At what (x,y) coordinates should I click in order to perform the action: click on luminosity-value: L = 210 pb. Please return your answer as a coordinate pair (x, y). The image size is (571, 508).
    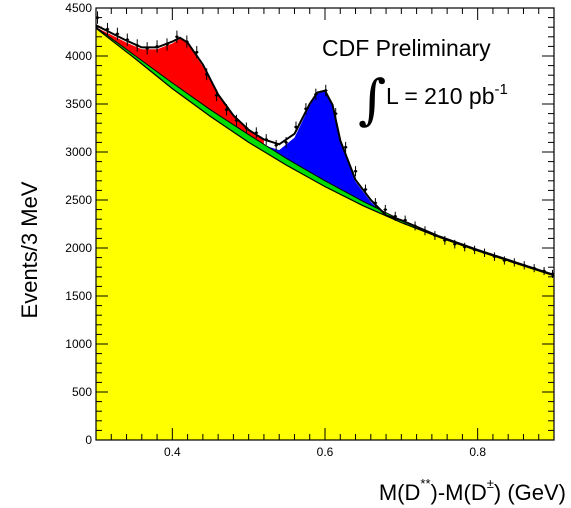
    Looking at the image, I should click on (440, 96).